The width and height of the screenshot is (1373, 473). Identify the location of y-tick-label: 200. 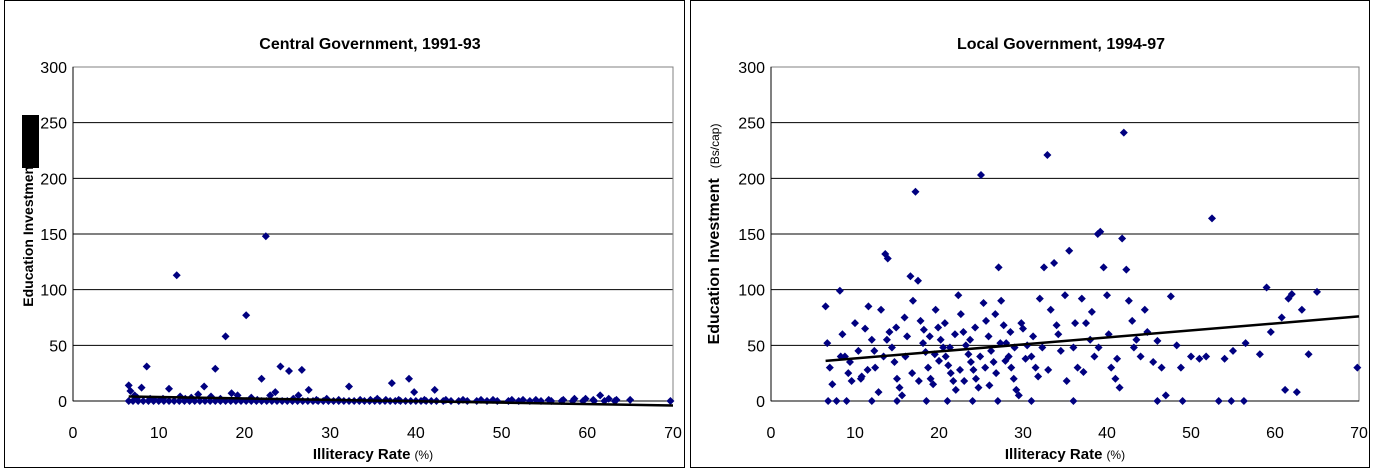
(751, 179).